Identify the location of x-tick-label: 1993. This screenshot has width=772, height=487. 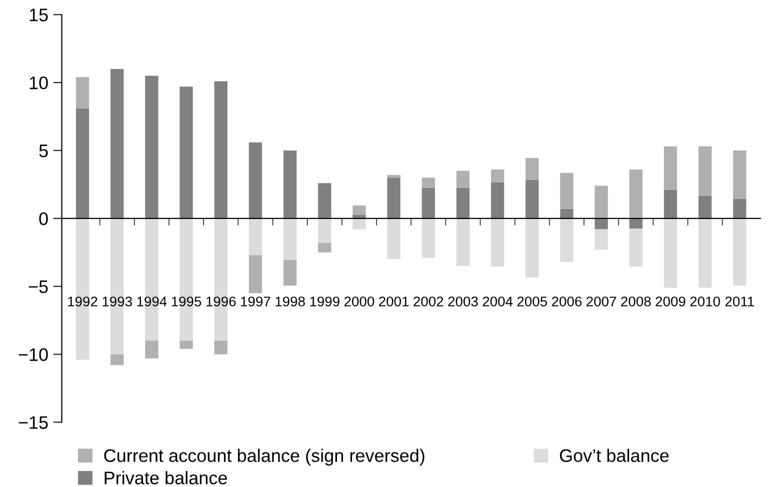
(117, 301).